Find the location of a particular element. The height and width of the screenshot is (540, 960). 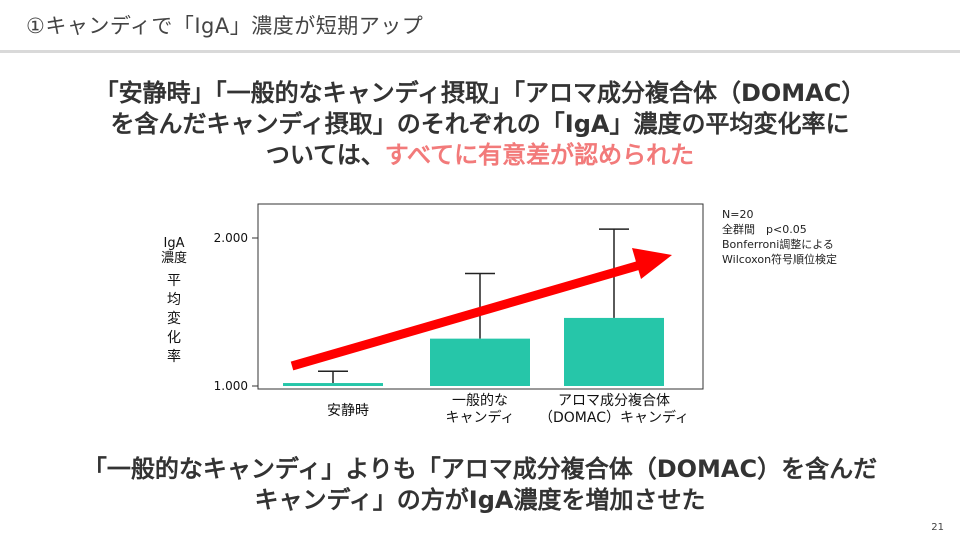

y-axis-label-vertical: 平均変化率 is located at coordinates (174, 319).